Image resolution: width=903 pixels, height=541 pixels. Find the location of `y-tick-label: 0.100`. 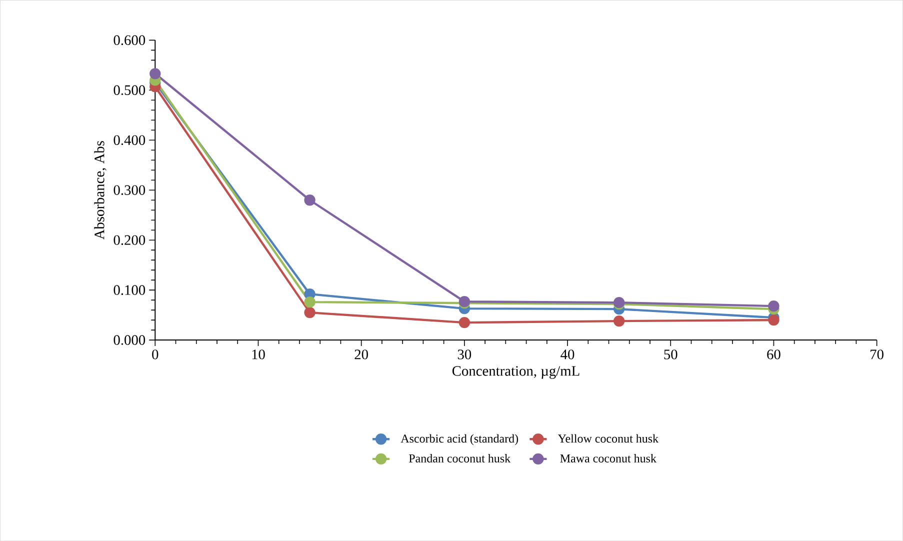

y-tick-label: 0.100 is located at coordinates (130, 290).